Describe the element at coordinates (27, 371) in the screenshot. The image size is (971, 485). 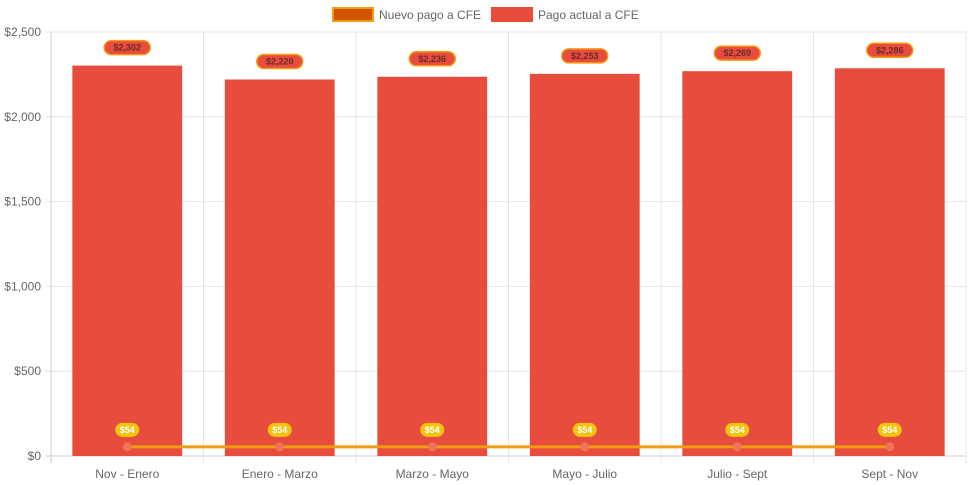
I see `y-tick-label: $500` at that location.